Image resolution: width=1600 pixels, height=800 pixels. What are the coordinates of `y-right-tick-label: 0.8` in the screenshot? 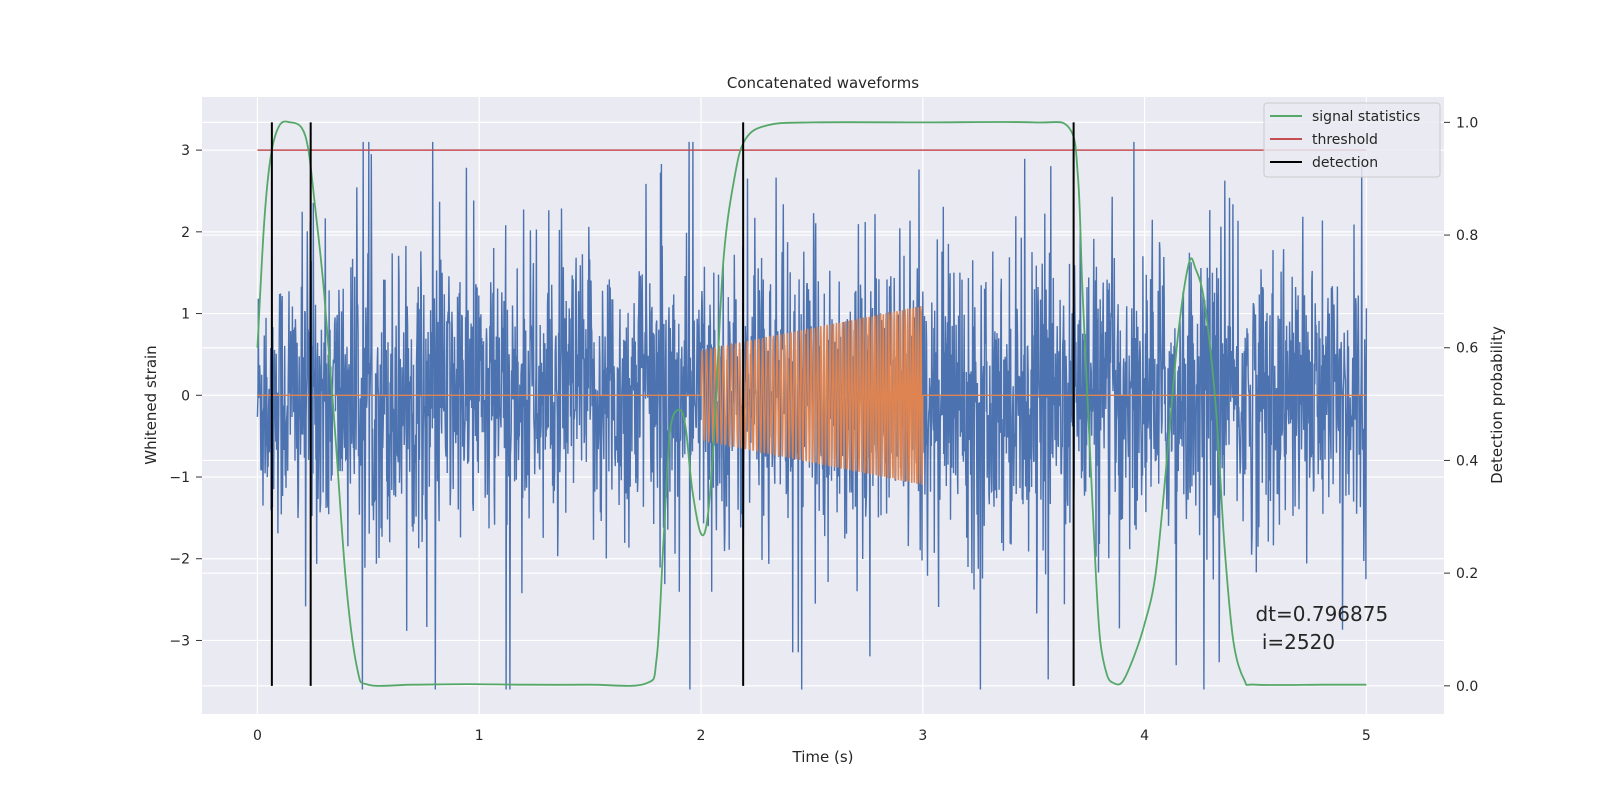 It's located at (1467, 236).